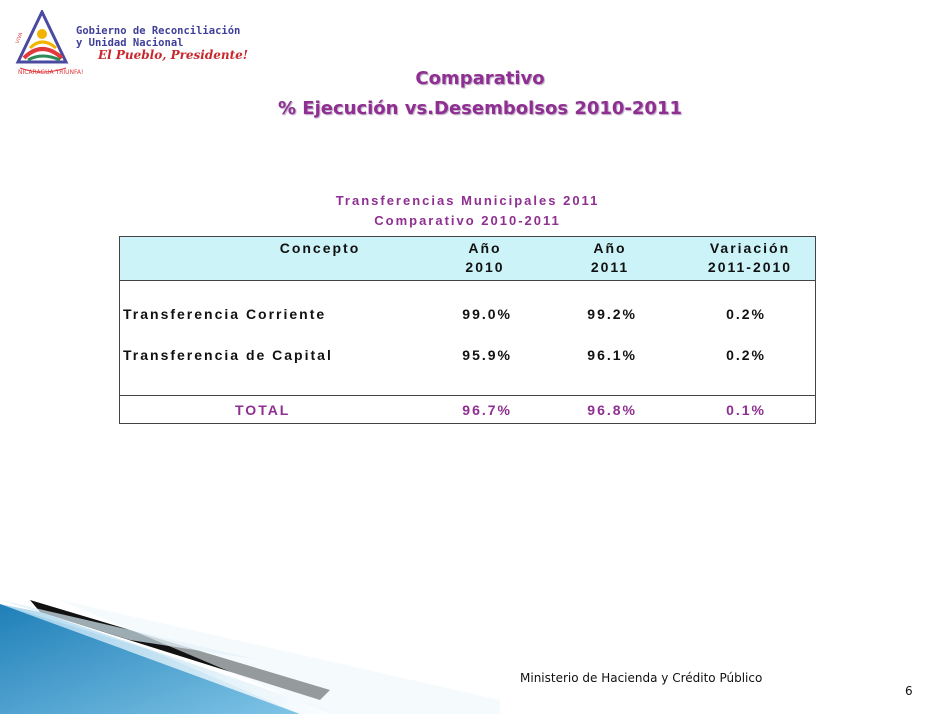  I want to click on seal-icon: NICARAGUA TRIUNFA! VIVA, so click(49, 43).